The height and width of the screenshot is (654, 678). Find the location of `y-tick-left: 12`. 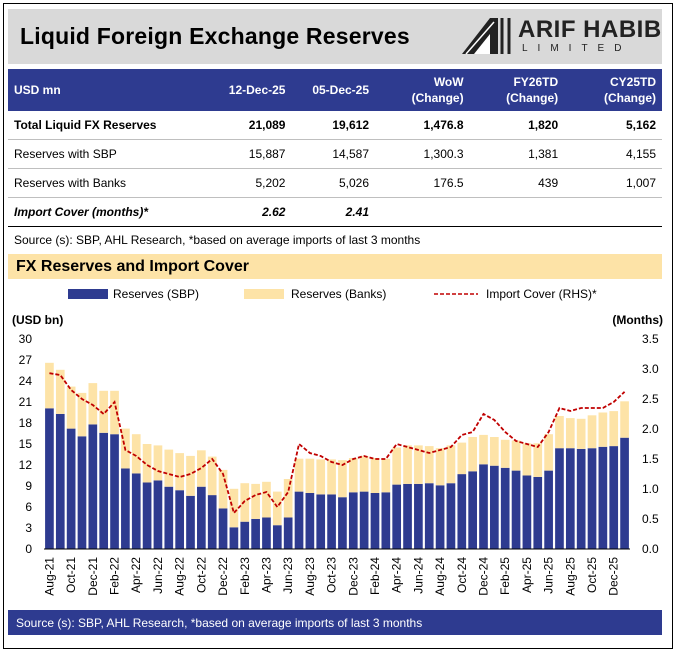

y-tick-left: 12 is located at coordinates (26, 465).